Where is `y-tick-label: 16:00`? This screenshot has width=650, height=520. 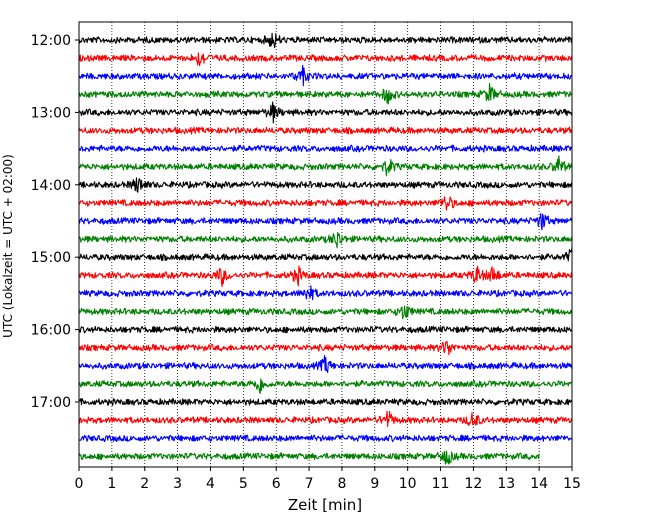 y-tick-label: 16:00 is located at coordinates (51, 331).